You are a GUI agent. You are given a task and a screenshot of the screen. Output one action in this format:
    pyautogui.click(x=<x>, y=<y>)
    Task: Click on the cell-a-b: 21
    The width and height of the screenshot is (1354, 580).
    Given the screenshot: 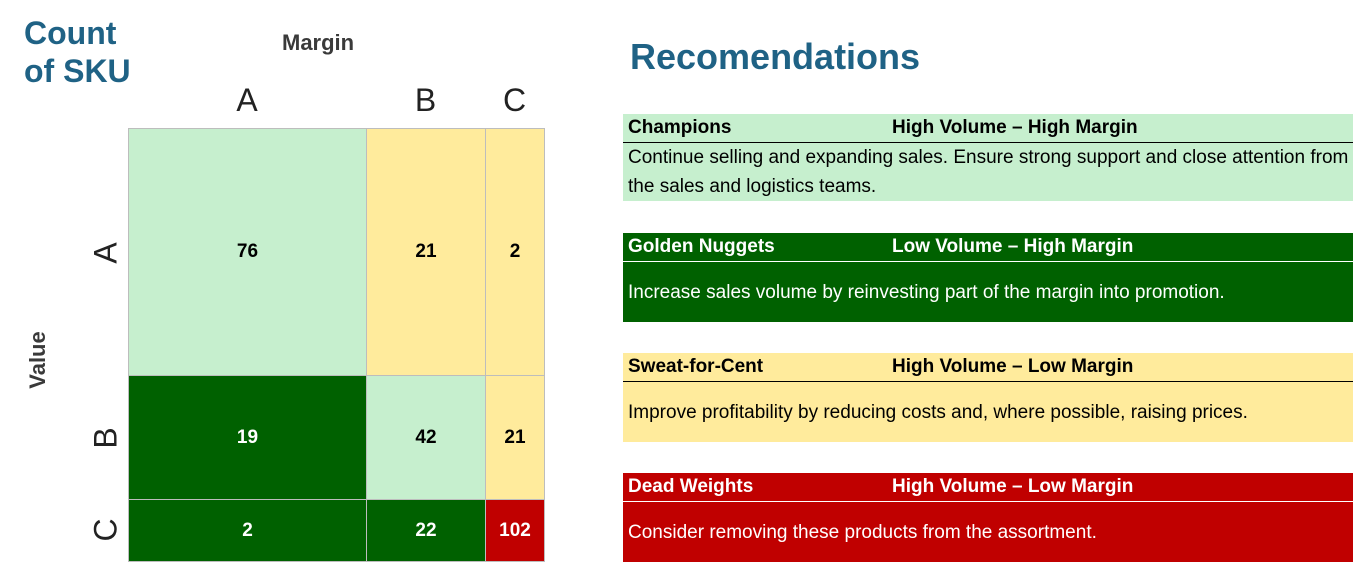 What is the action you would take?
    pyautogui.click(x=426, y=252)
    